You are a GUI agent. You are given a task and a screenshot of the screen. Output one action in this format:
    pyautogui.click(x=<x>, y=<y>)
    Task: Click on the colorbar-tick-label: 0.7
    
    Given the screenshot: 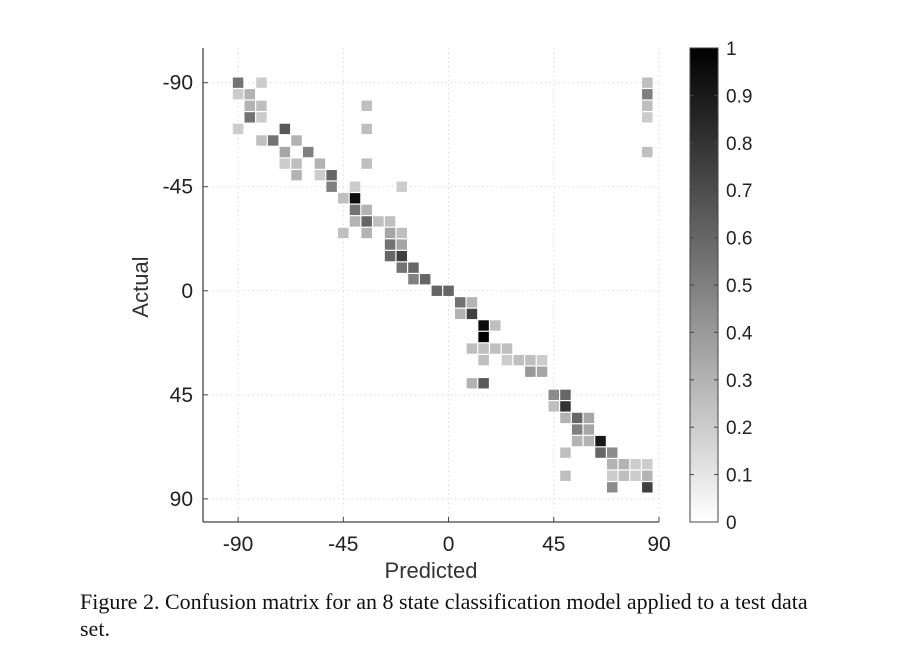 What is the action you would take?
    pyautogui.click(x=739, y=191)
    